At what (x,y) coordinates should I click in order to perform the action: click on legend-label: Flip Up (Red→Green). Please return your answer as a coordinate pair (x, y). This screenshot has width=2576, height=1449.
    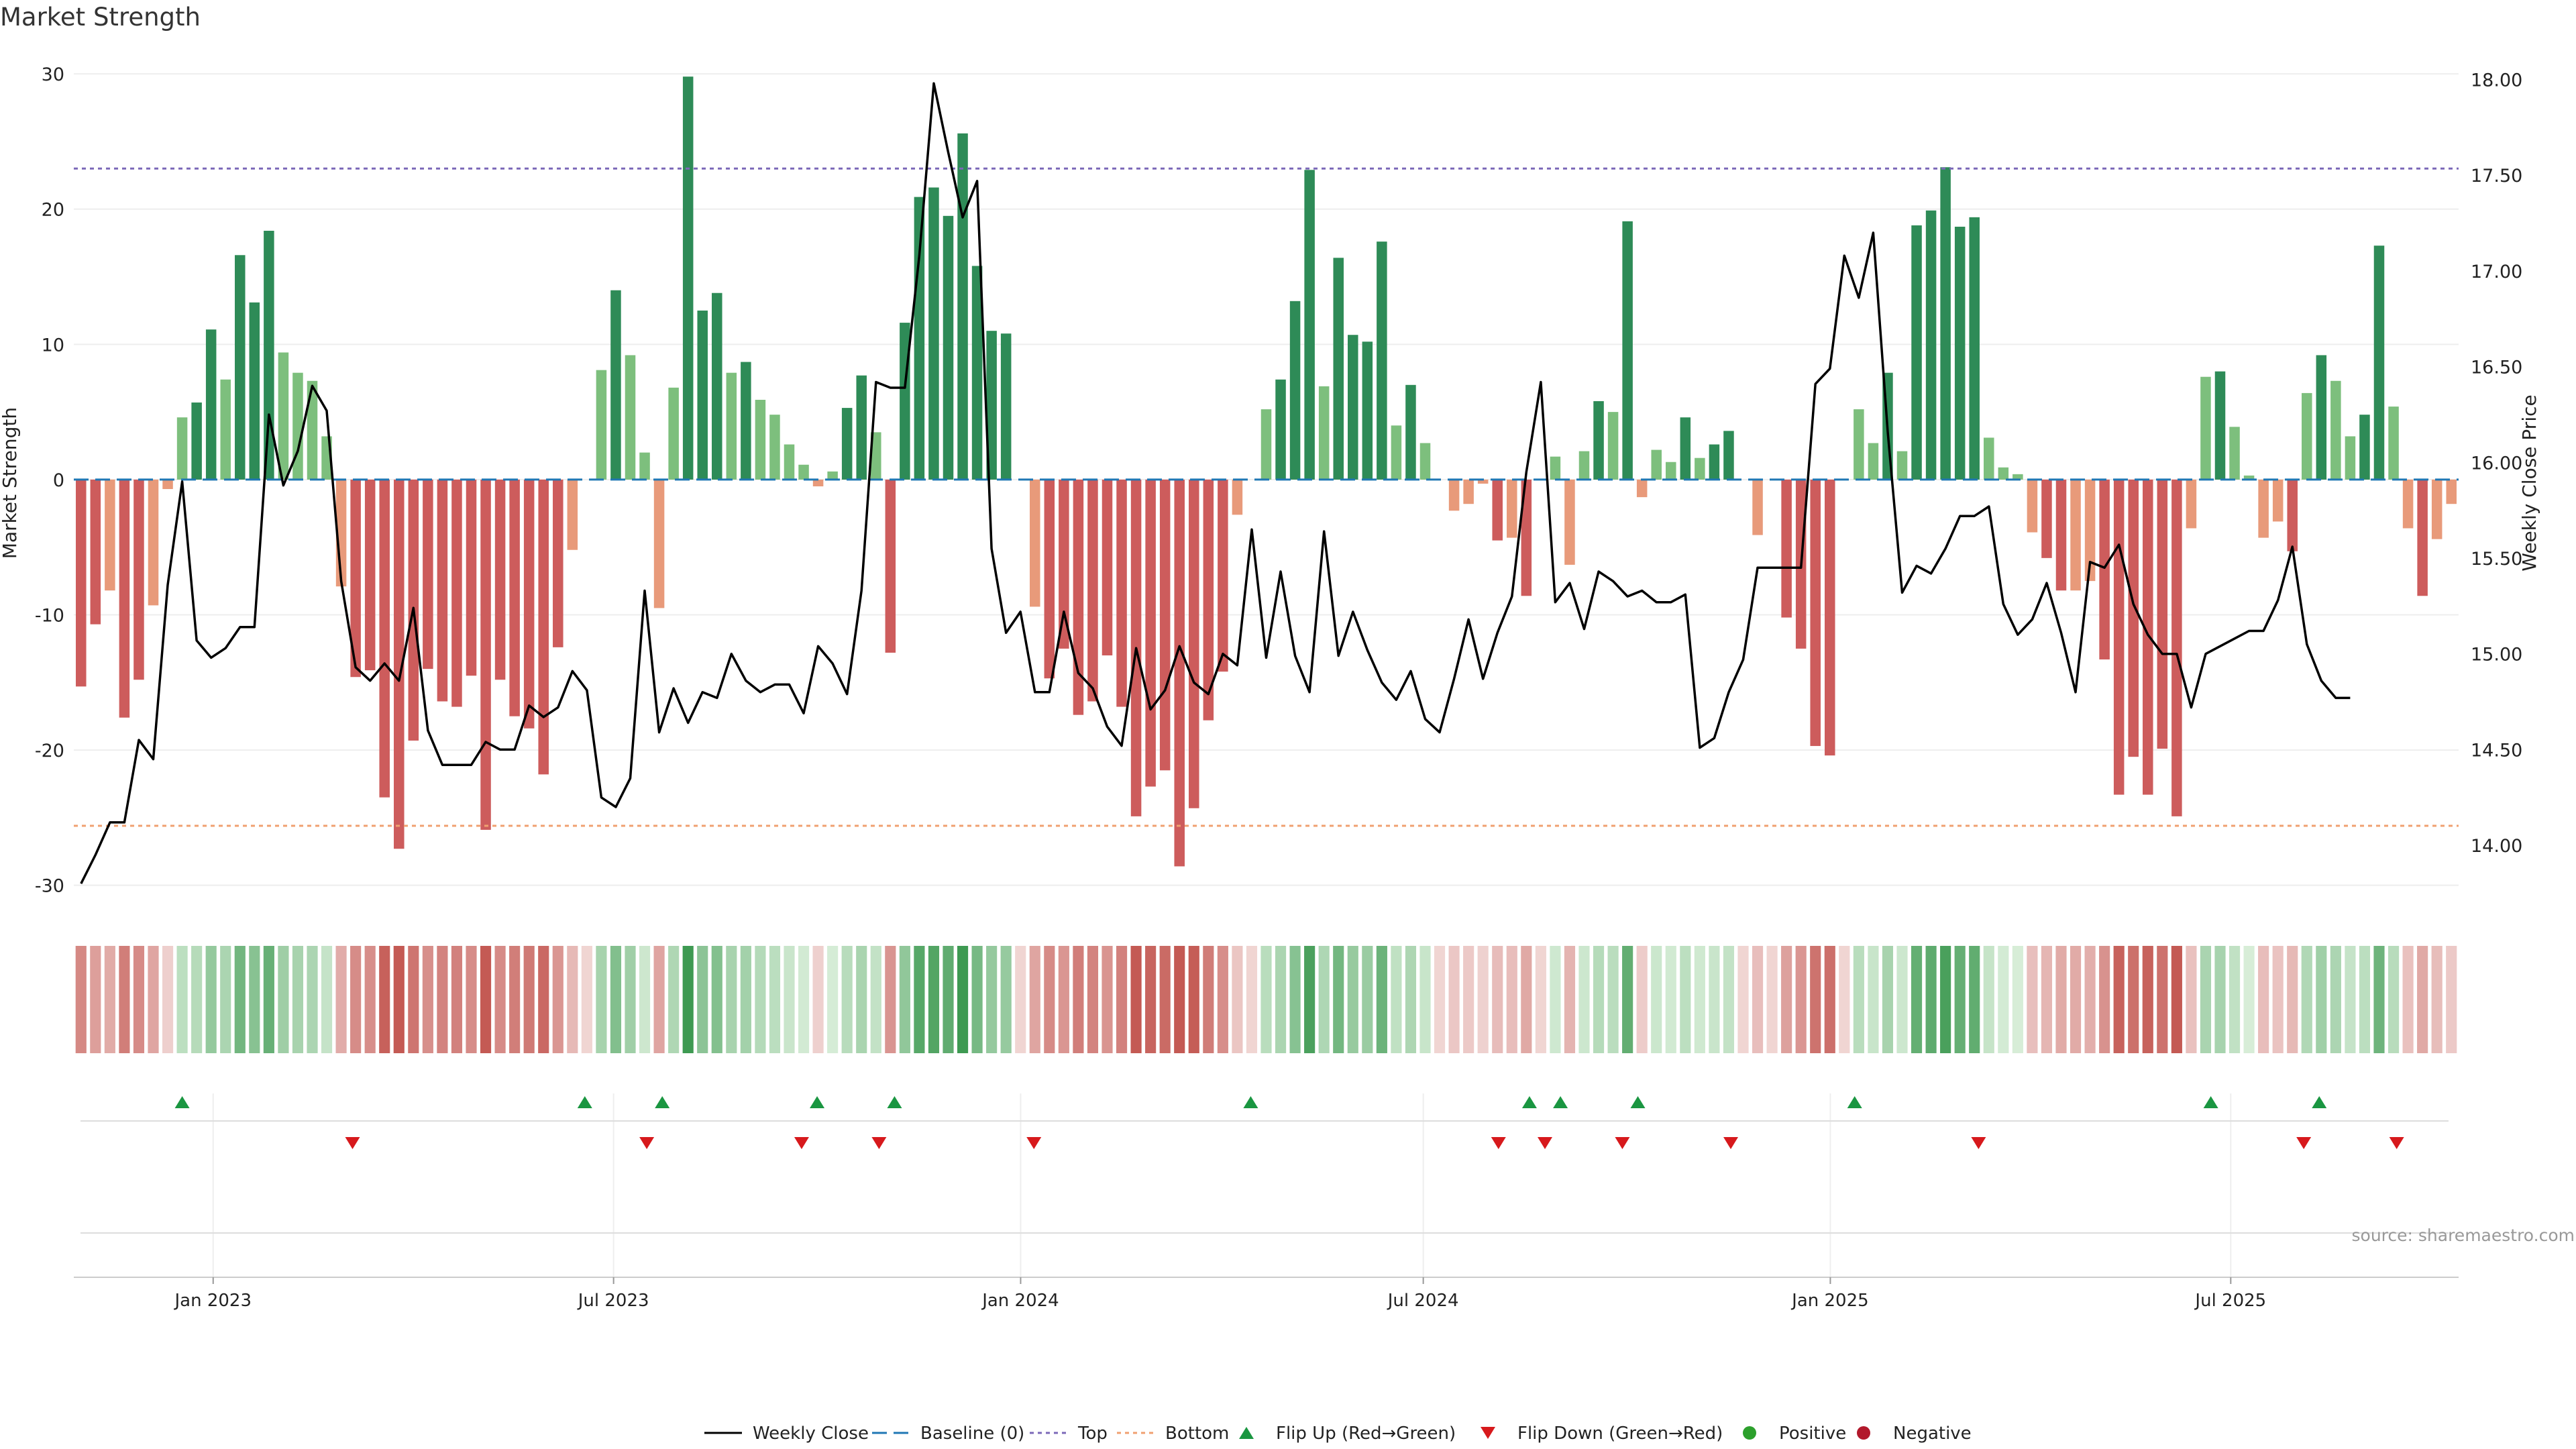
    Looking at the image, I should click on (1366, 1434).